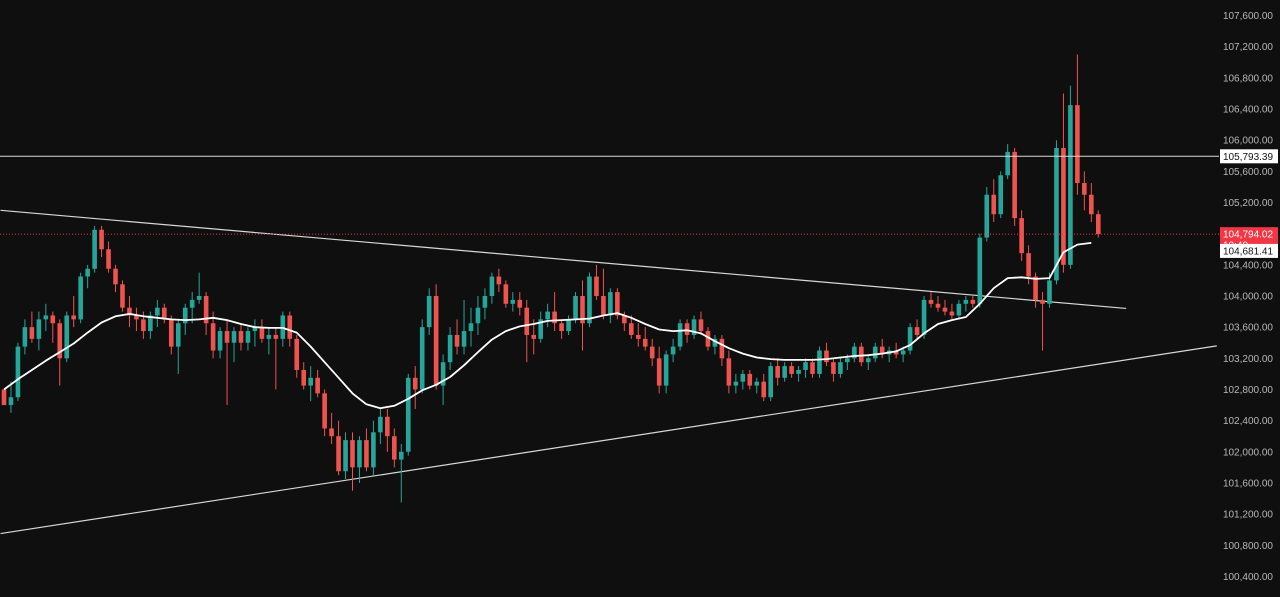 The image size is (1280, 597). I want to click on trendline-upper-descending, so click(563, 259).